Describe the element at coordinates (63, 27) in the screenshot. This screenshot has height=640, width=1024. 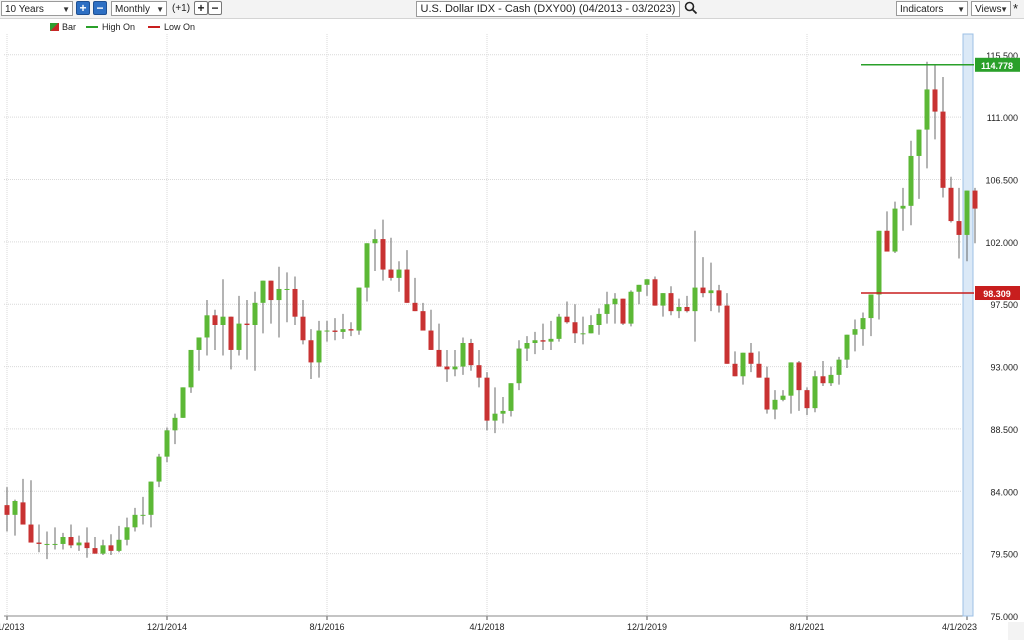
I see `legend-item-bar: Bar` at that location.